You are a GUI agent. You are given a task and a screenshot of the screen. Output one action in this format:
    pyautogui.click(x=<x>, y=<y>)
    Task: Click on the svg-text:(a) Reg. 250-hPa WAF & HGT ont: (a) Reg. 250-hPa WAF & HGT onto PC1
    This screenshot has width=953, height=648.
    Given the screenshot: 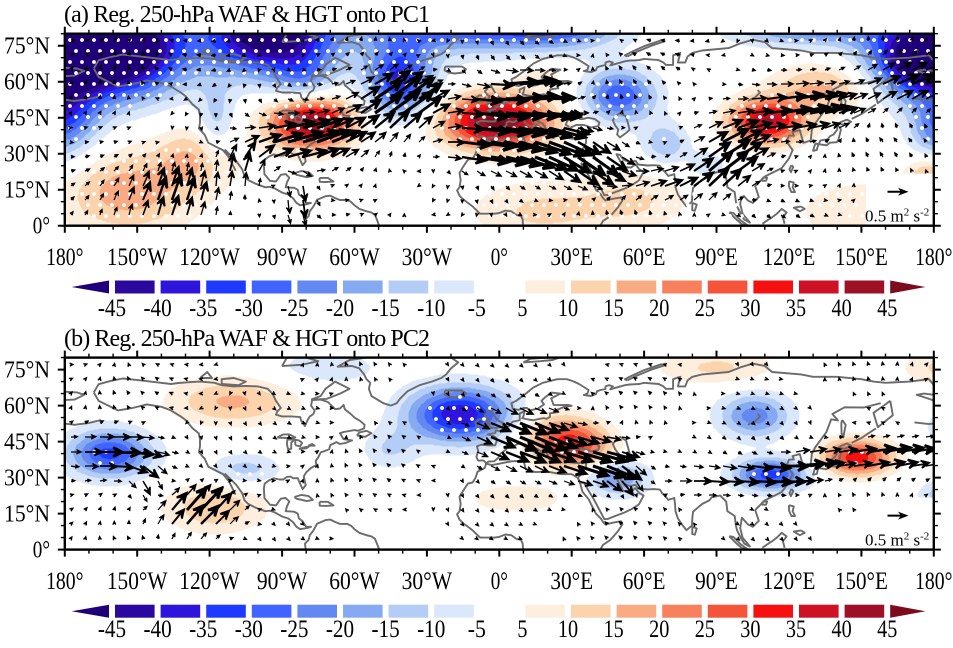 What is the action you would take?
    pyautogui.click(x=247, y=15)
    